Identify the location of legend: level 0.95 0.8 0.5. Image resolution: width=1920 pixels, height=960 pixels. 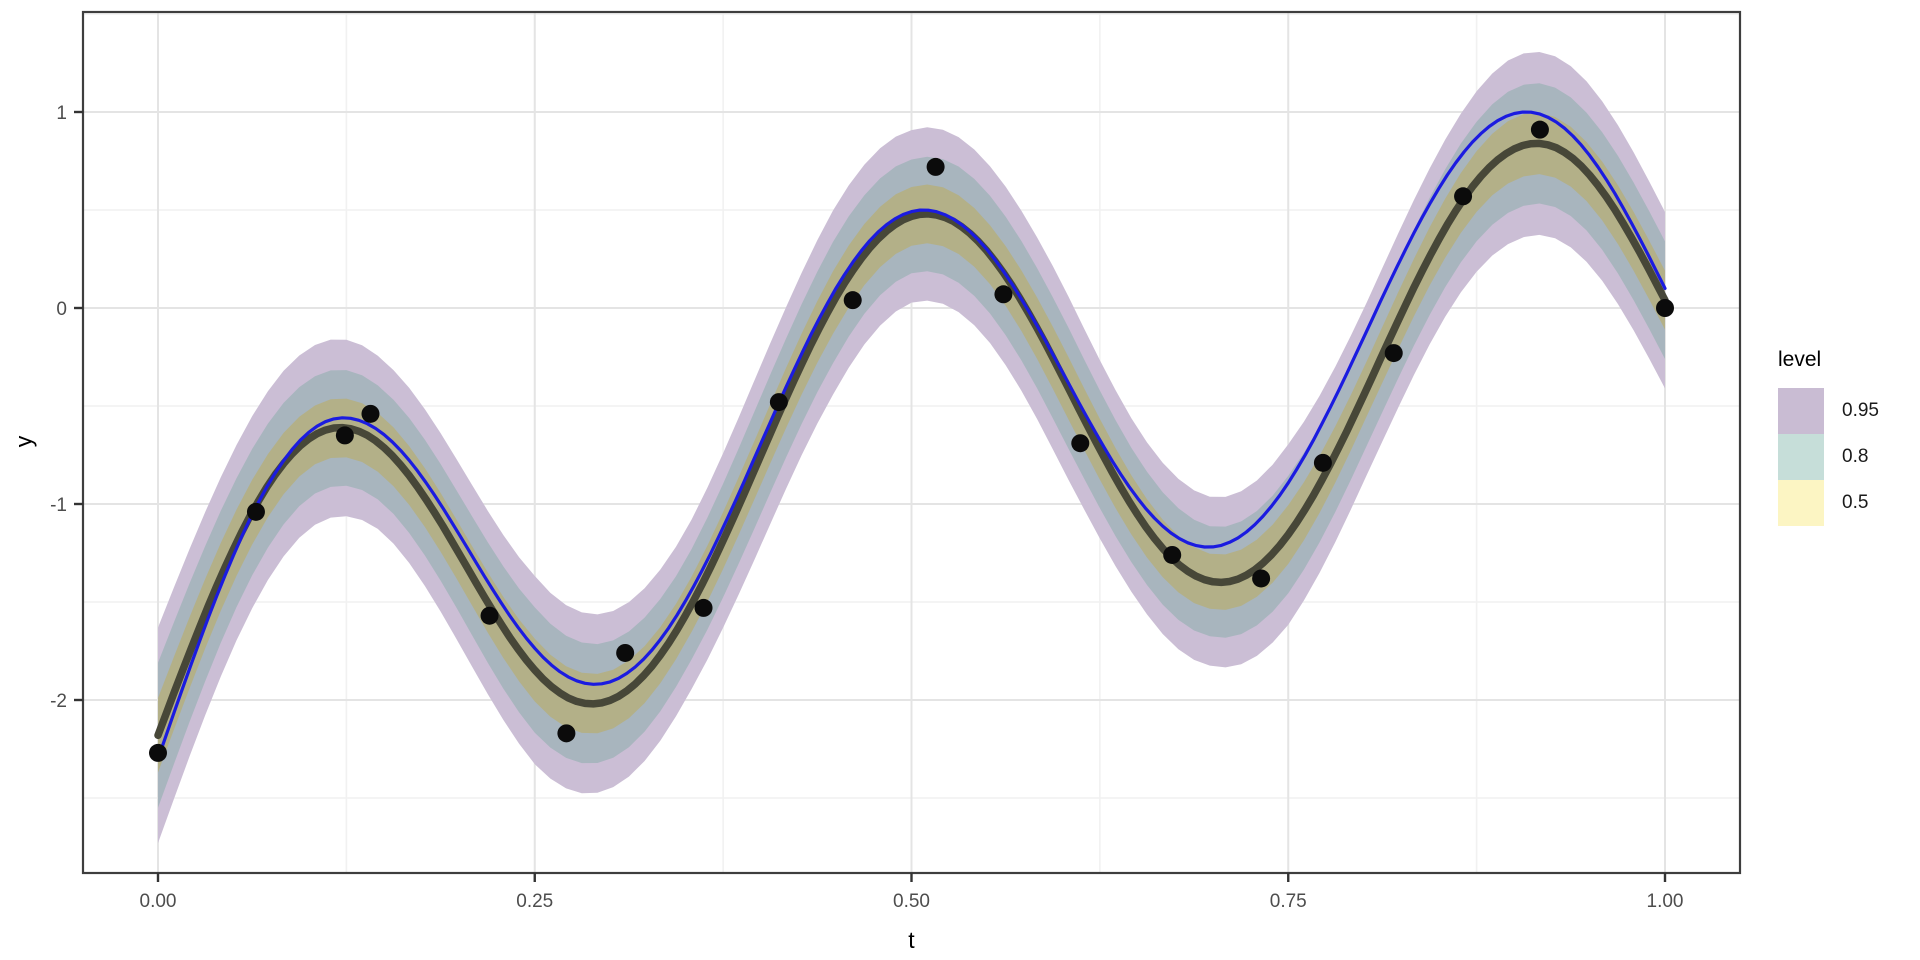
(1848, 437).